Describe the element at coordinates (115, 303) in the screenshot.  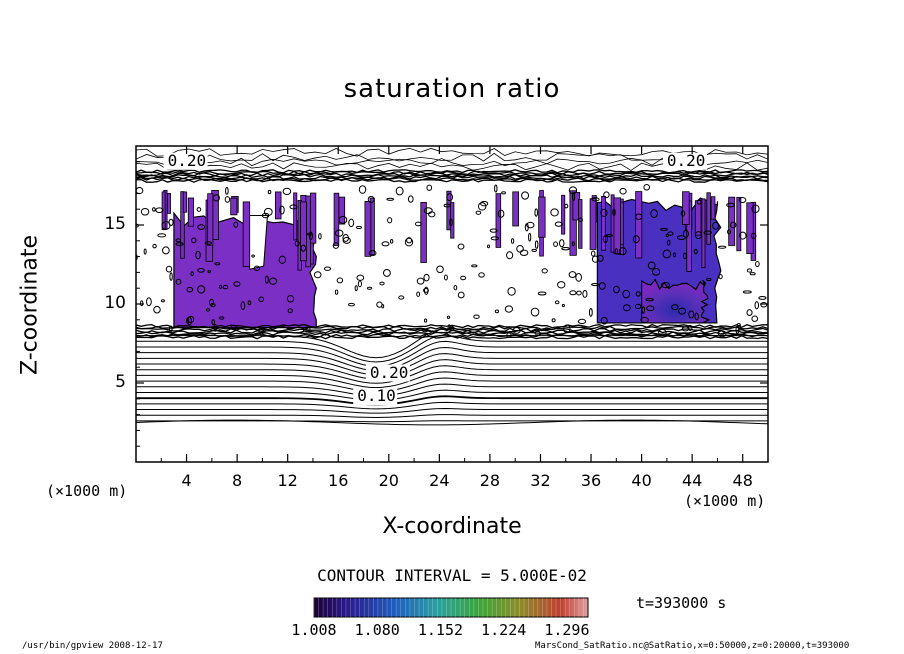
I see `y-tick-label: 10` at that location.